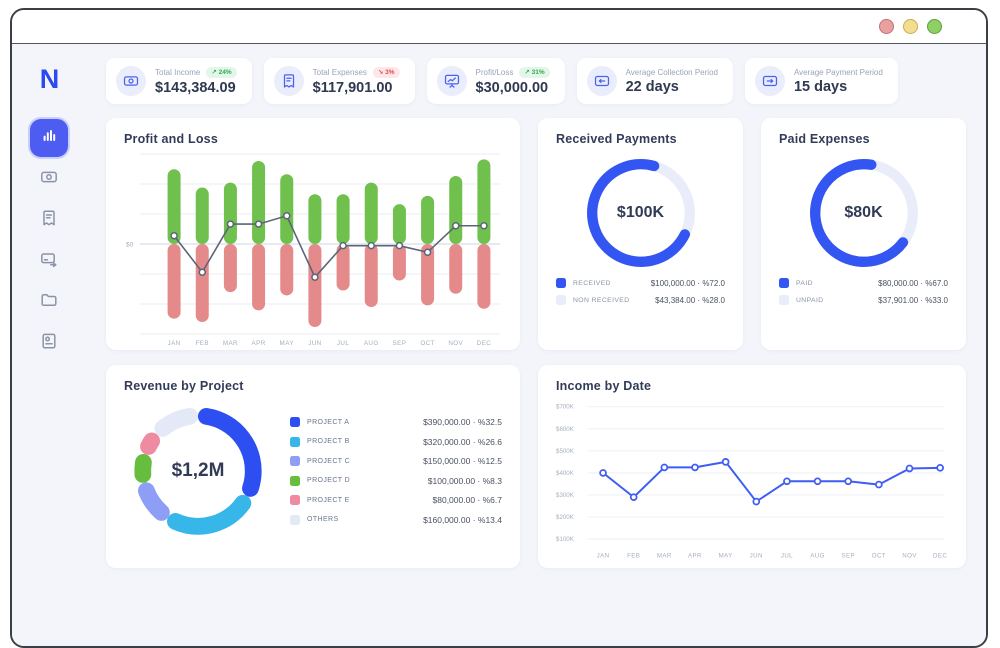 The width and height of the screenshot is (1000, 648). Describe the element at coordinates (652, 86) in the screenshot. I see `stat-value: 22 days` at that location.